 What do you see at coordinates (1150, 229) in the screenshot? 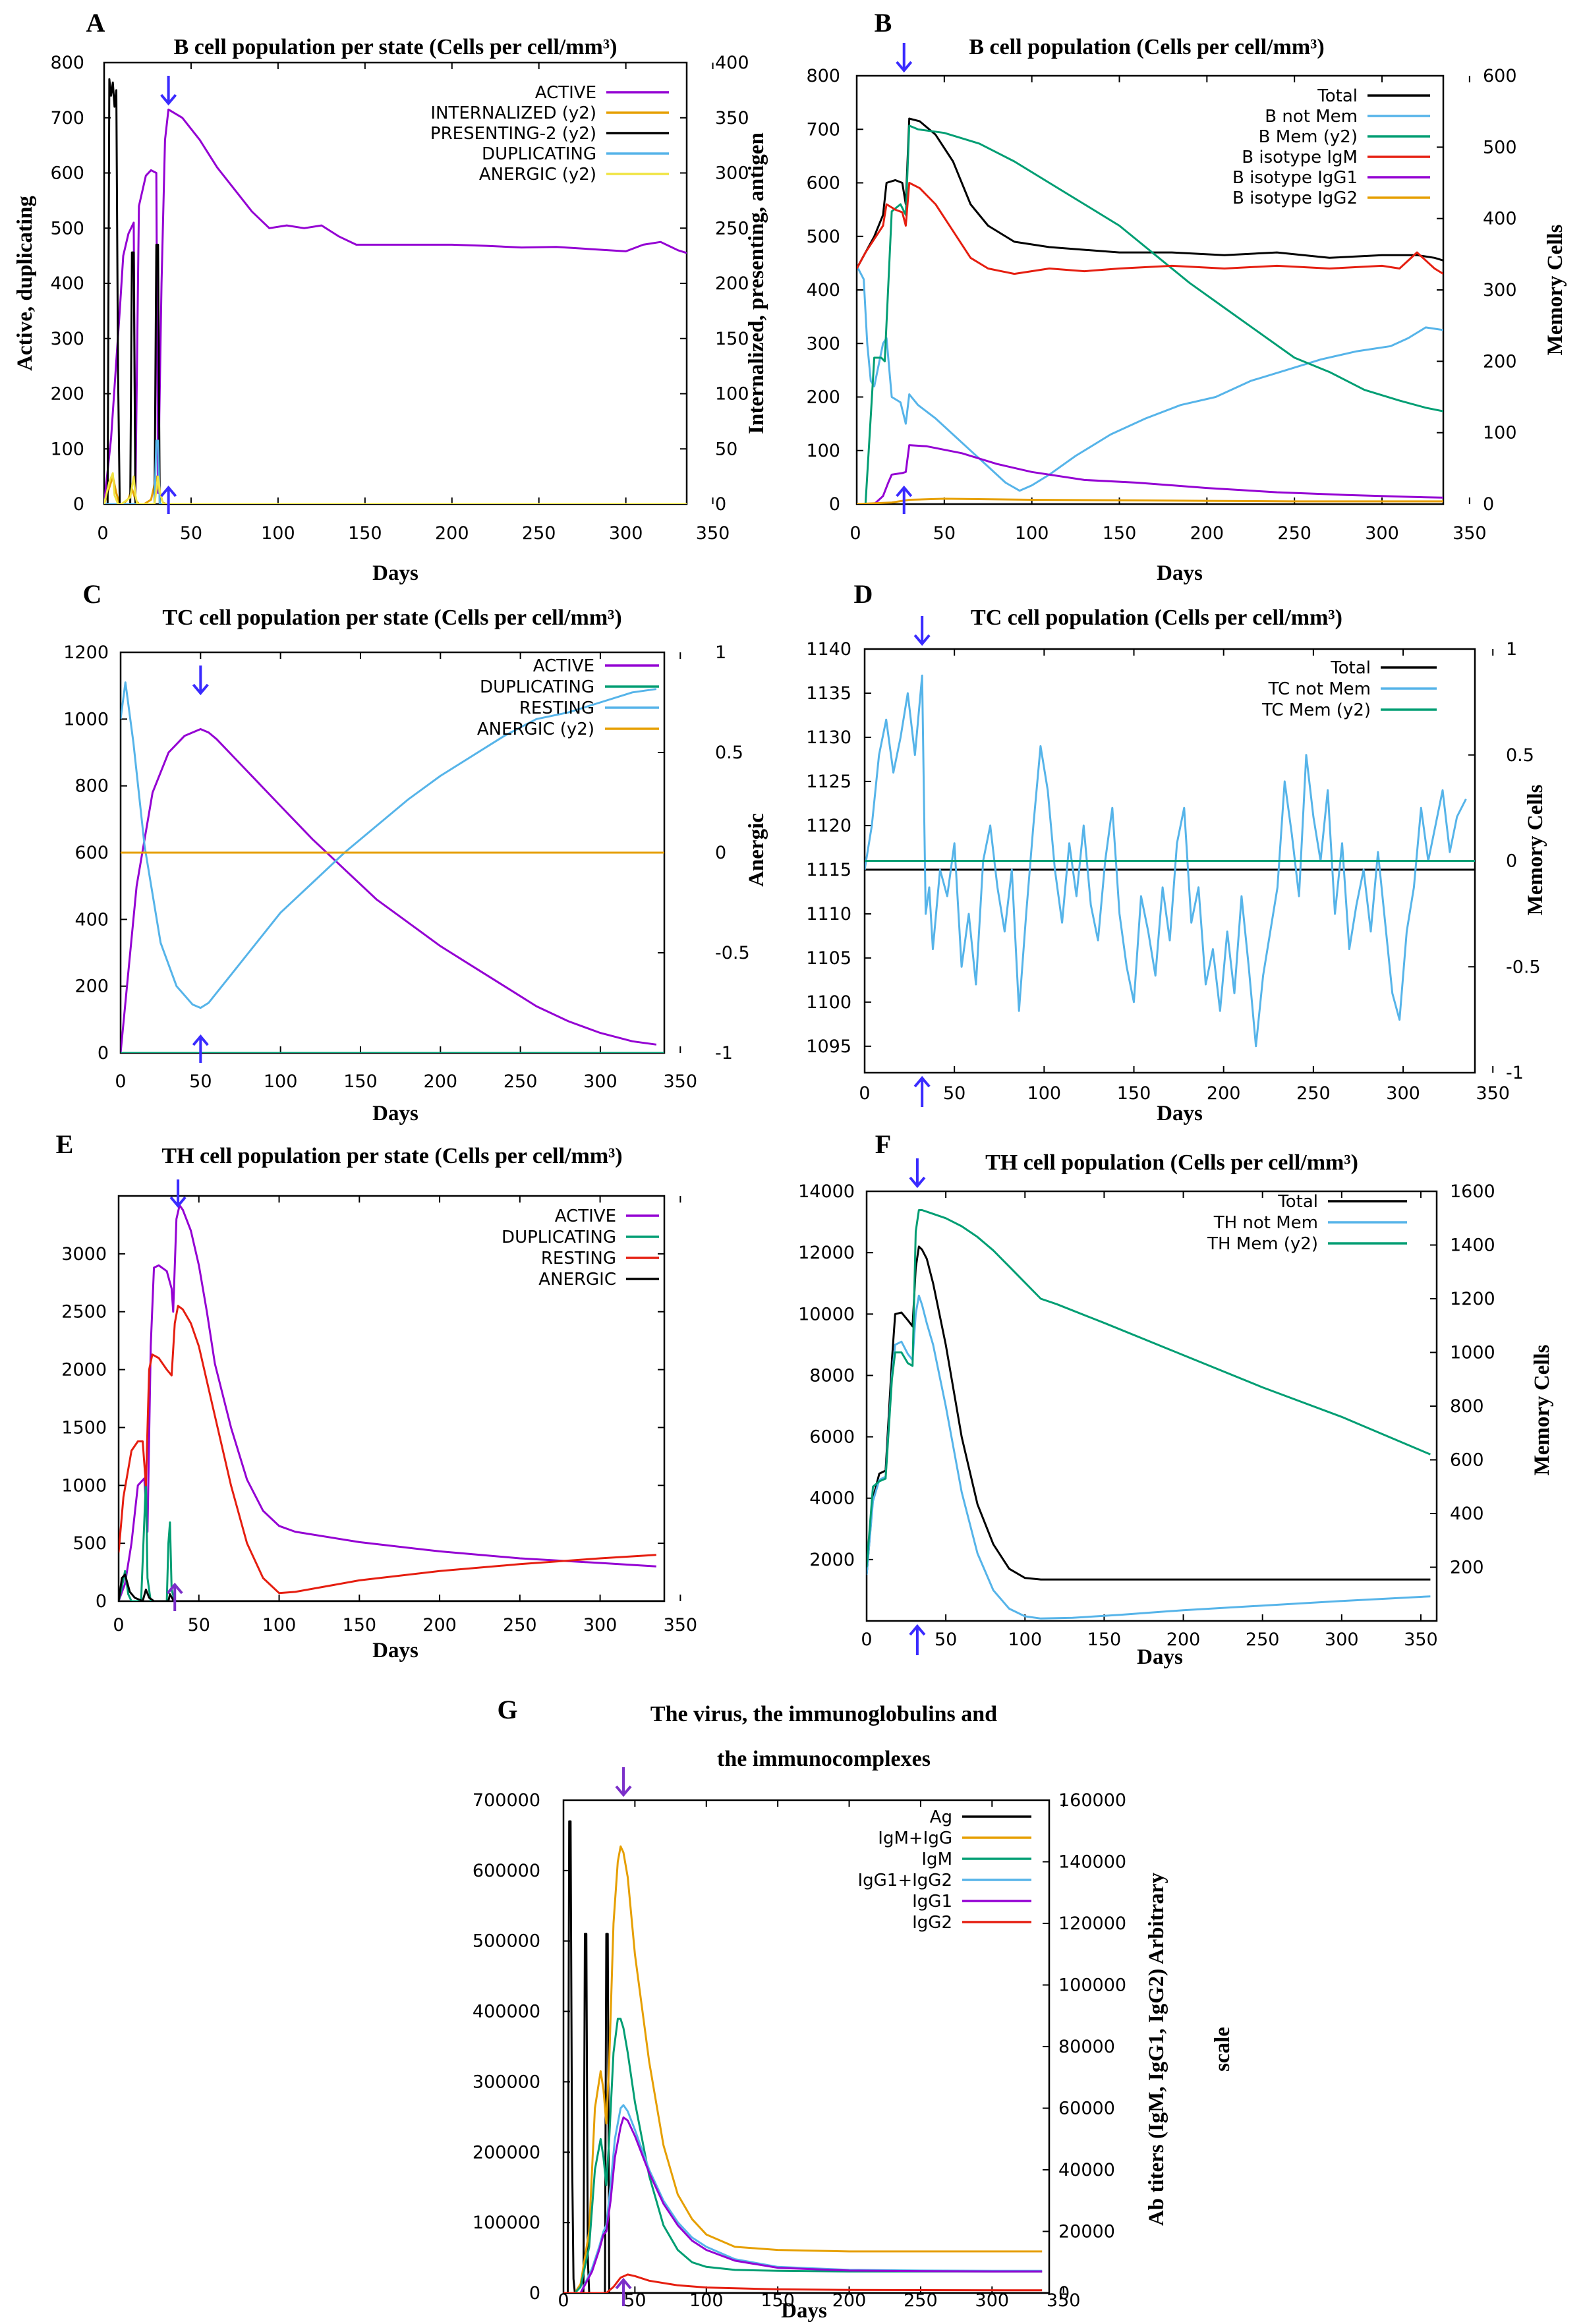
I see `series-line-b-isotype-igm` at bounding box center [1150, 229].